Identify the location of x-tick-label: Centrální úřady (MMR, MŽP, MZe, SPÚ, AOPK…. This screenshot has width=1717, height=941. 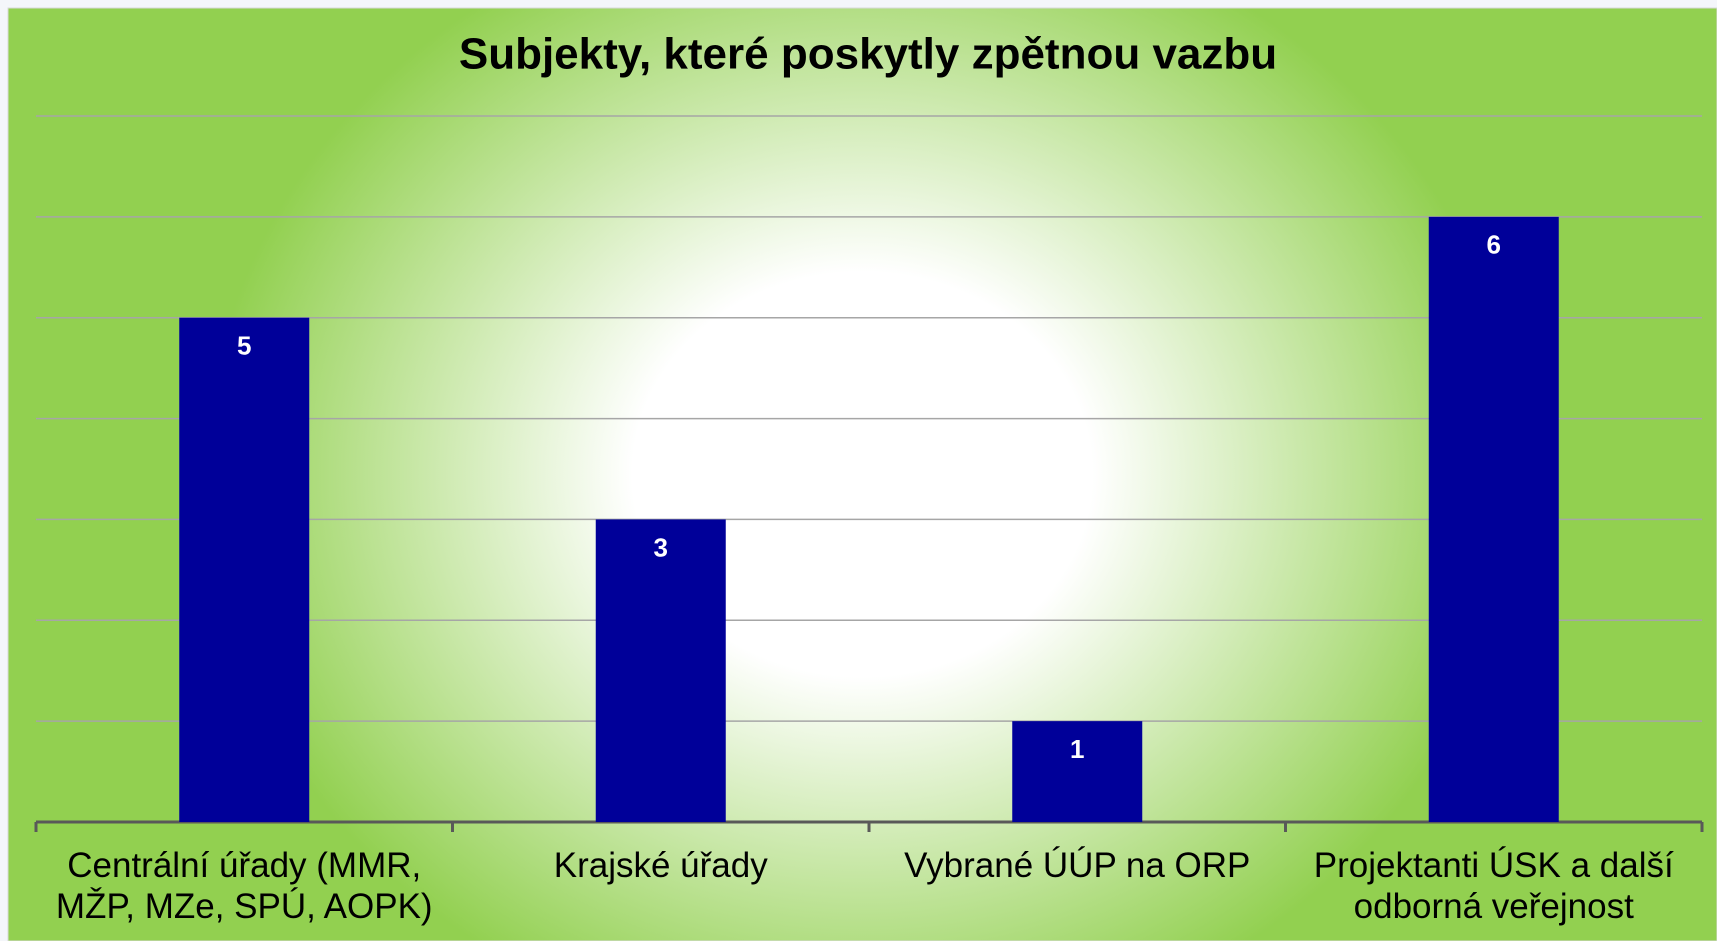
(244, 886).